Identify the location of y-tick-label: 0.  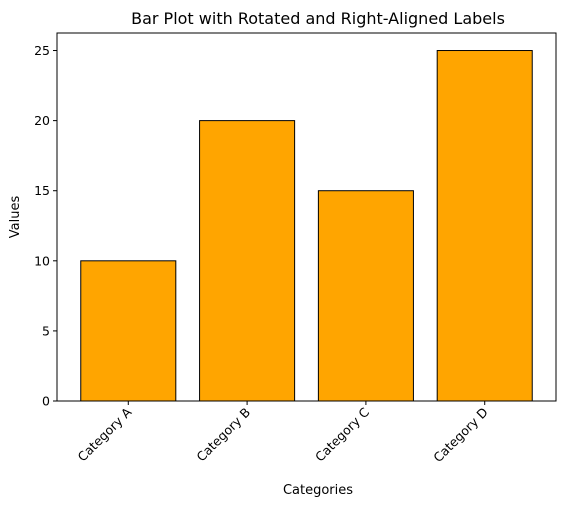
(46, 401).